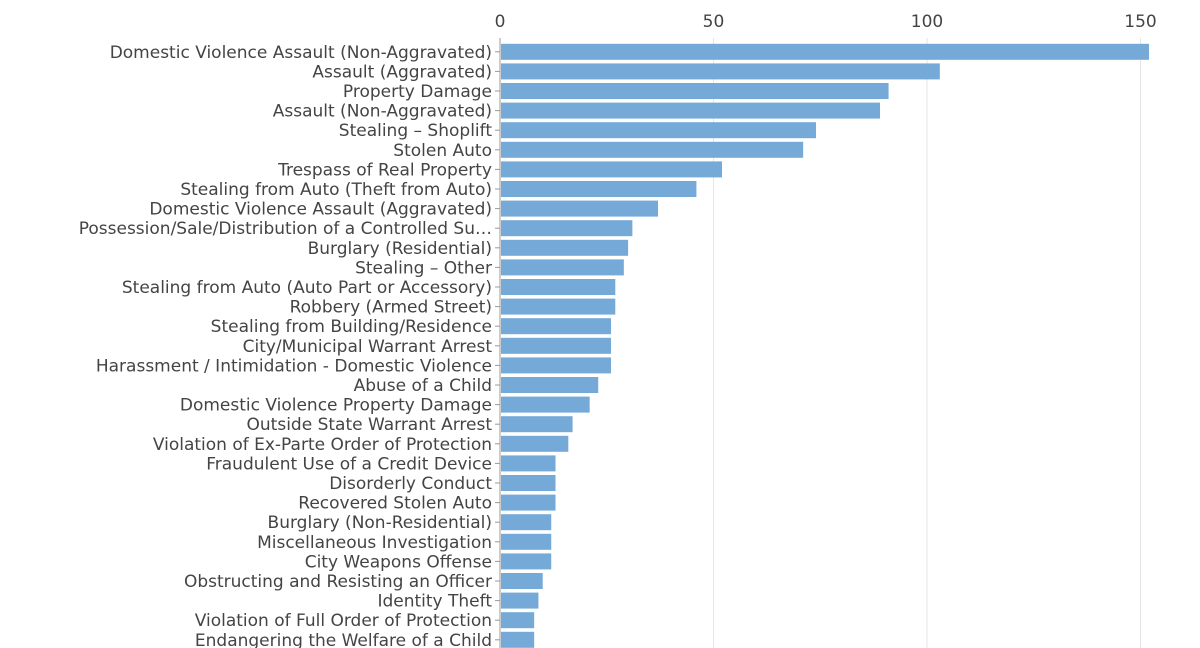 This screenshot has height=648, width=1200. What do you see at coordinates (402, 72) in the screenshot?
I see `category-label: Assault (Aggravated)` at bounding box center [402, 72].